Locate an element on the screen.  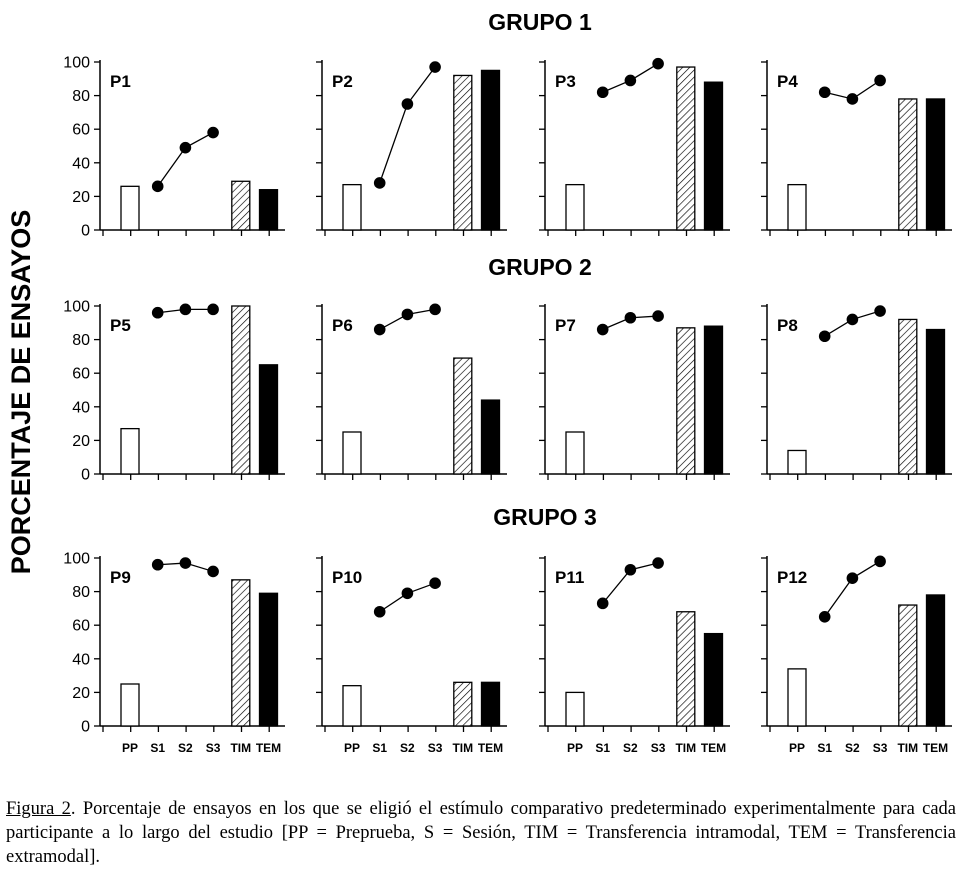
panel-label: P7 is located at coordinates (565, 325).